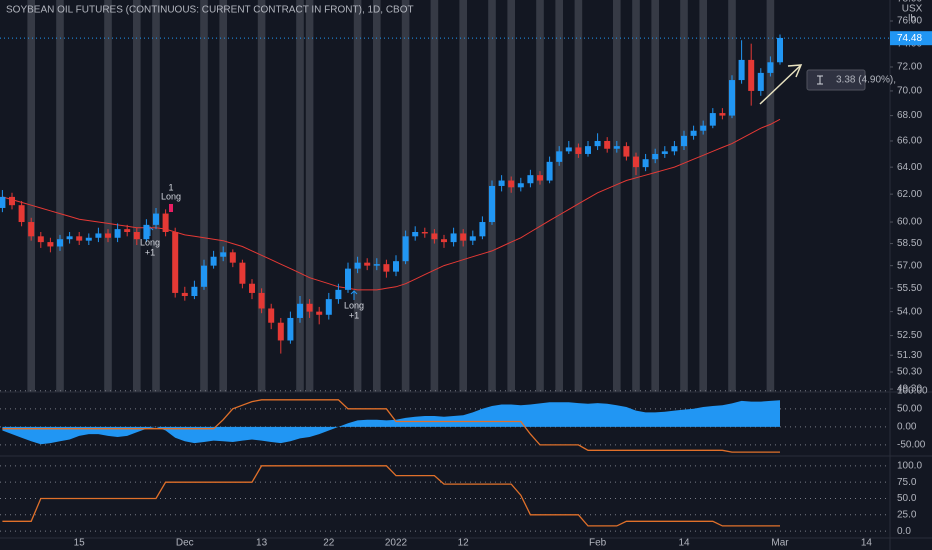  What do you see at coordinates (907, 427) in the screenshot?
I see `y-tick-label: 0.00` at bounding box center [907, 427].